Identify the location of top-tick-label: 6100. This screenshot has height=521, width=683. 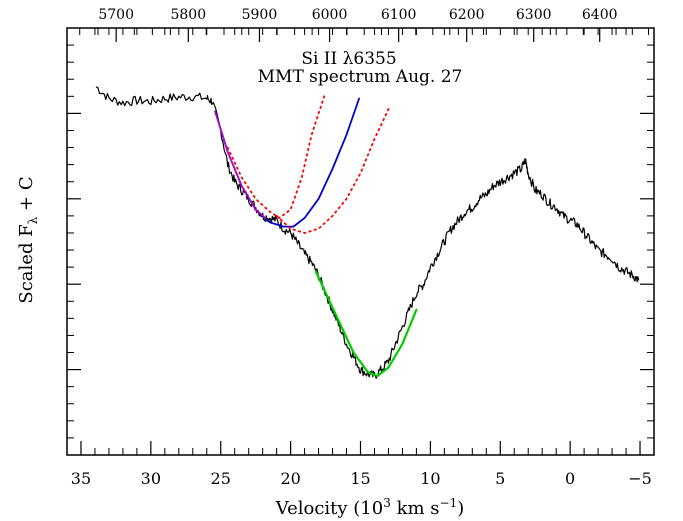
(399, 15).